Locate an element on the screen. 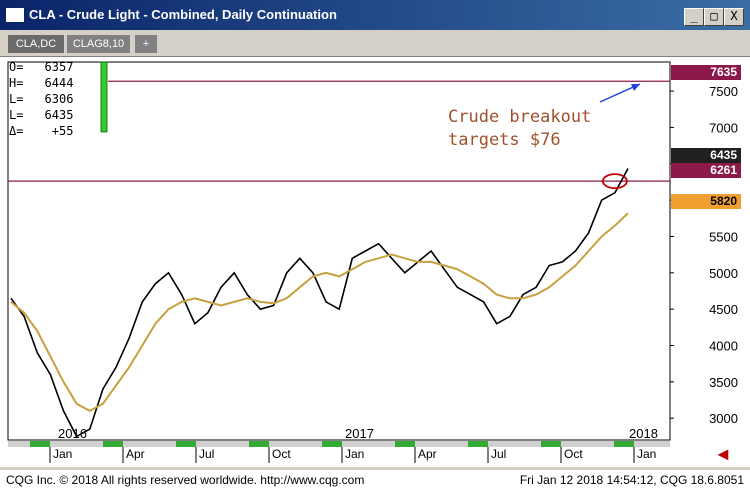 Image resolution: width=750 pixels, height=491 pixels. annotation-line1: Crude breakout is located at coordinates (520, 117).